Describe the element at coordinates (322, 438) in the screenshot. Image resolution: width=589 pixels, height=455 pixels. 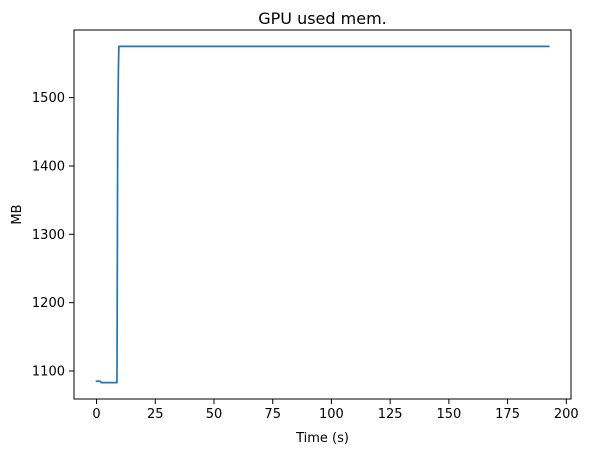
I see `x-axis-label: Time (s)` at that location.